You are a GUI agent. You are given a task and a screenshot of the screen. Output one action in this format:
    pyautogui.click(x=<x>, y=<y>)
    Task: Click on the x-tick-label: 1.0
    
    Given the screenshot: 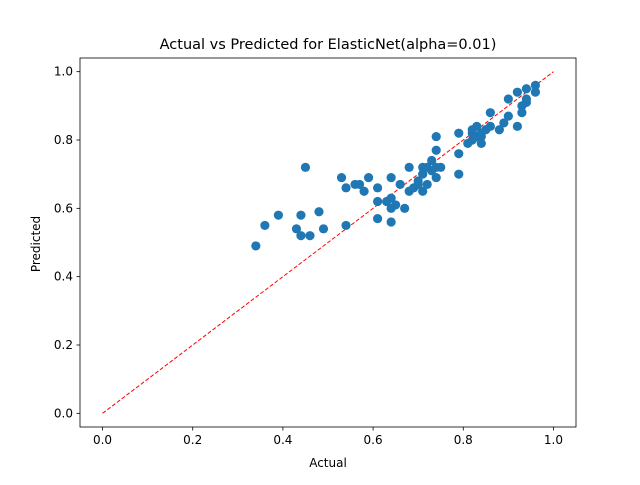 What is the action you would take?
    pyautogui.click(x=553, y=440)
    